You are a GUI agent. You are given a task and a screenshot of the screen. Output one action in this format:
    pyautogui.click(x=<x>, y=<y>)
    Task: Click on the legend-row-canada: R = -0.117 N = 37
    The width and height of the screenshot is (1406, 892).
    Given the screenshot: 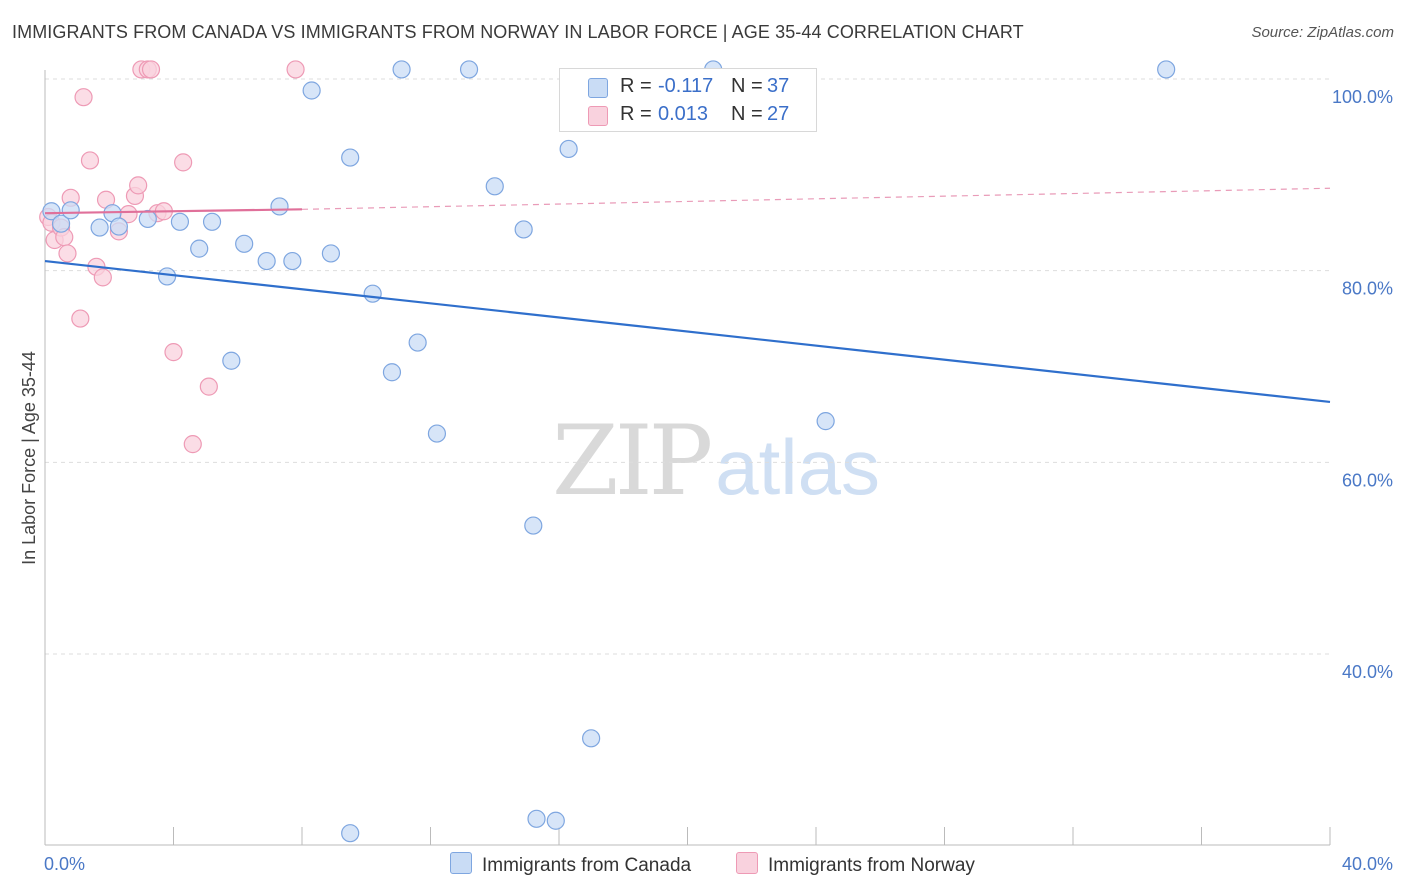 What is the action you would take?
    pyautogui.click(x=688, y=87)
    